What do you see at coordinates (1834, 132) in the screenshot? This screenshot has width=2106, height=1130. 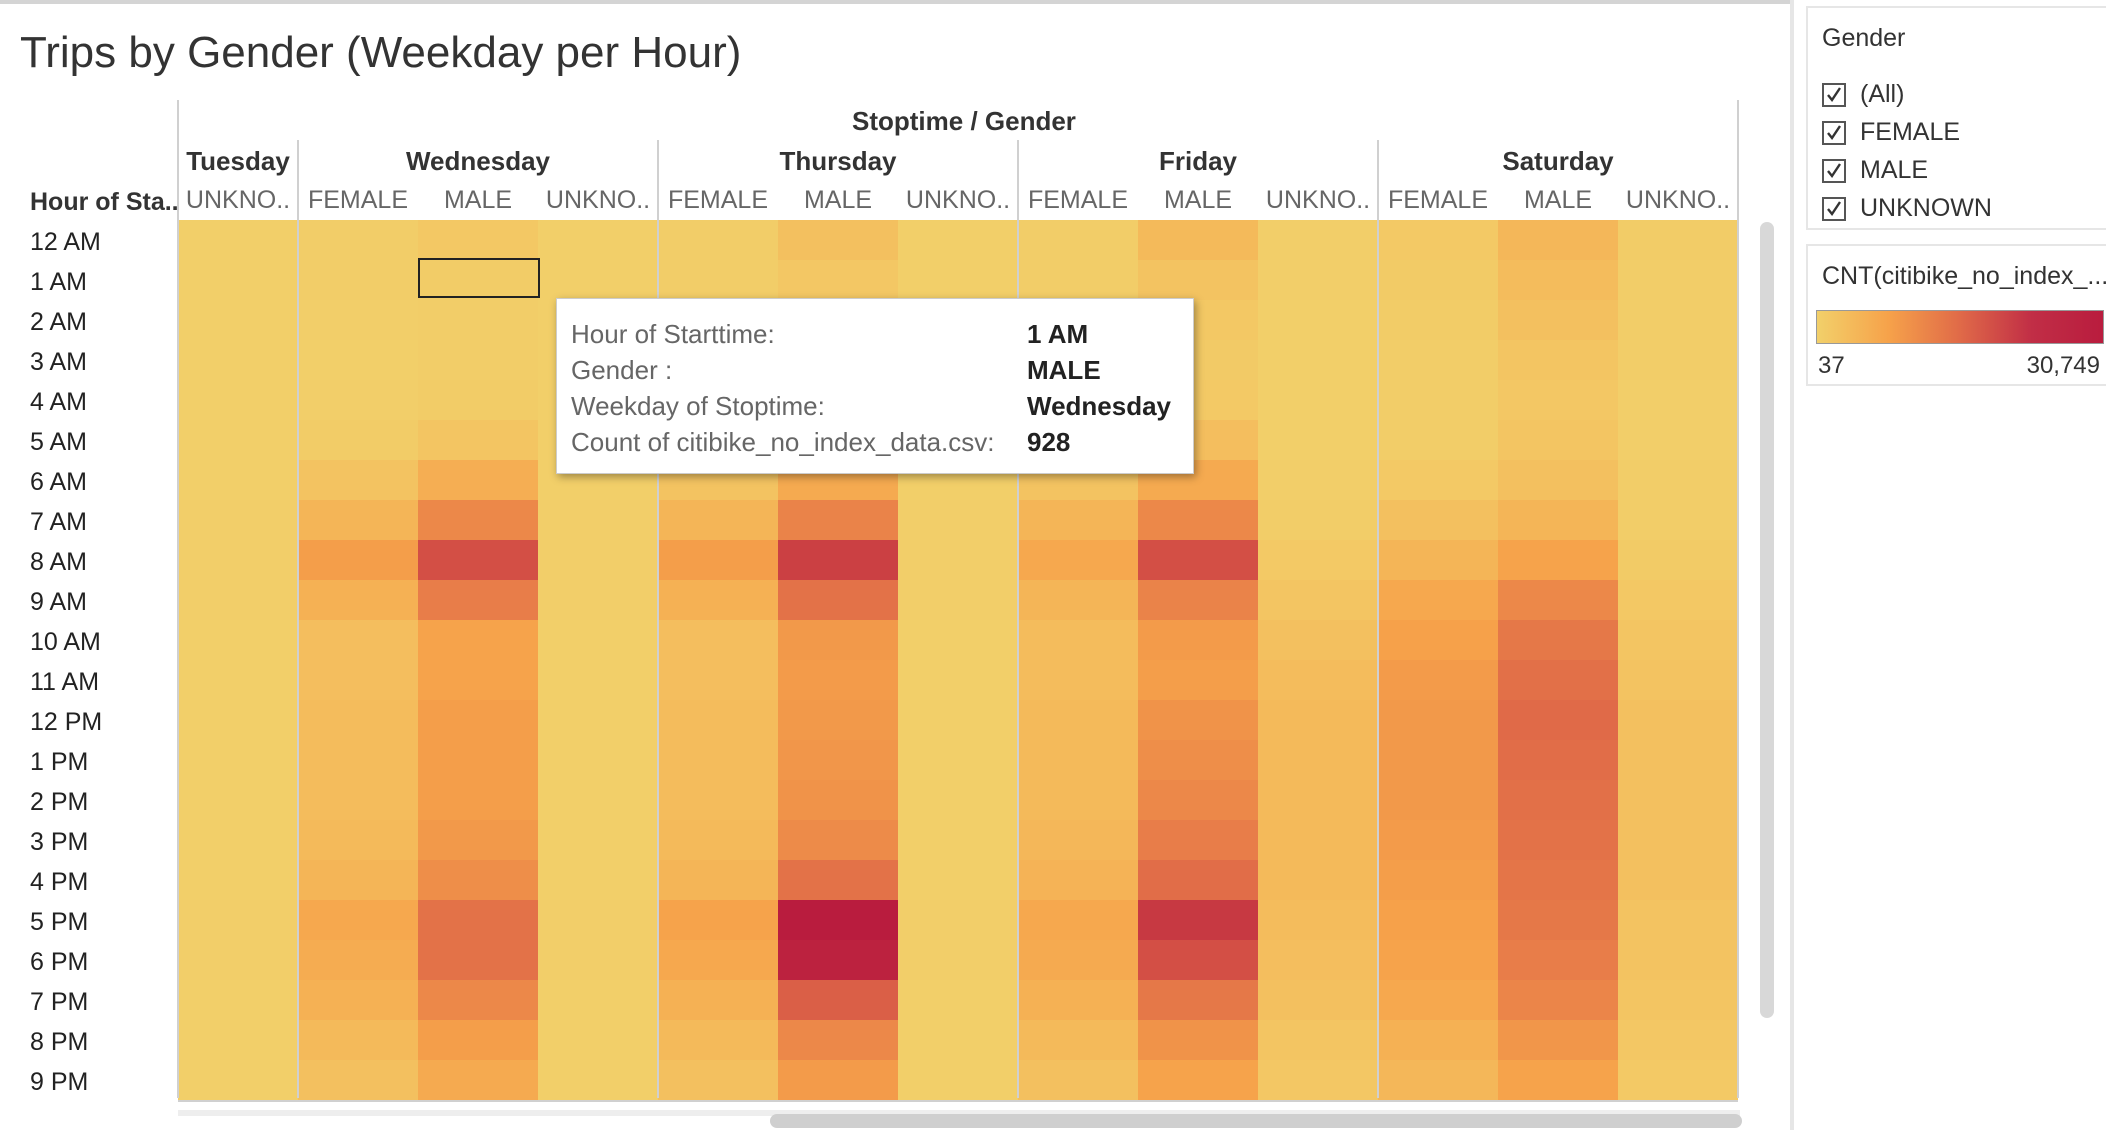 I see `checkbox-checked-icon` at bounding box center [1834, 132].